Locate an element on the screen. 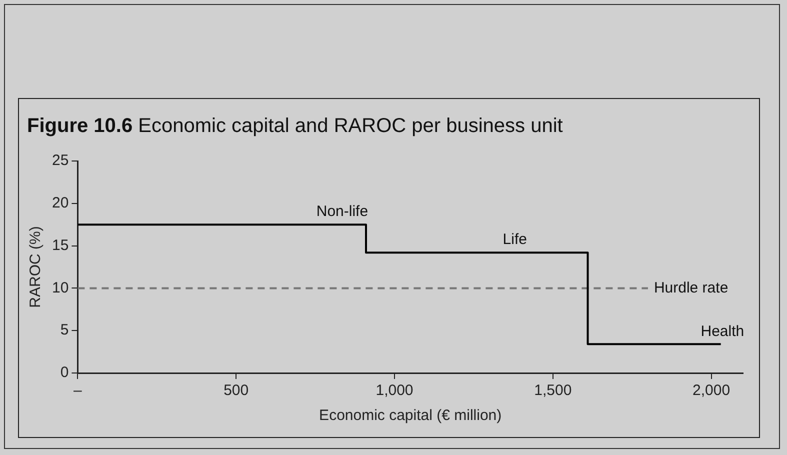 The height and width of the screenshot is (455, 787). annotation: Health is located at coordinates (722, 331).